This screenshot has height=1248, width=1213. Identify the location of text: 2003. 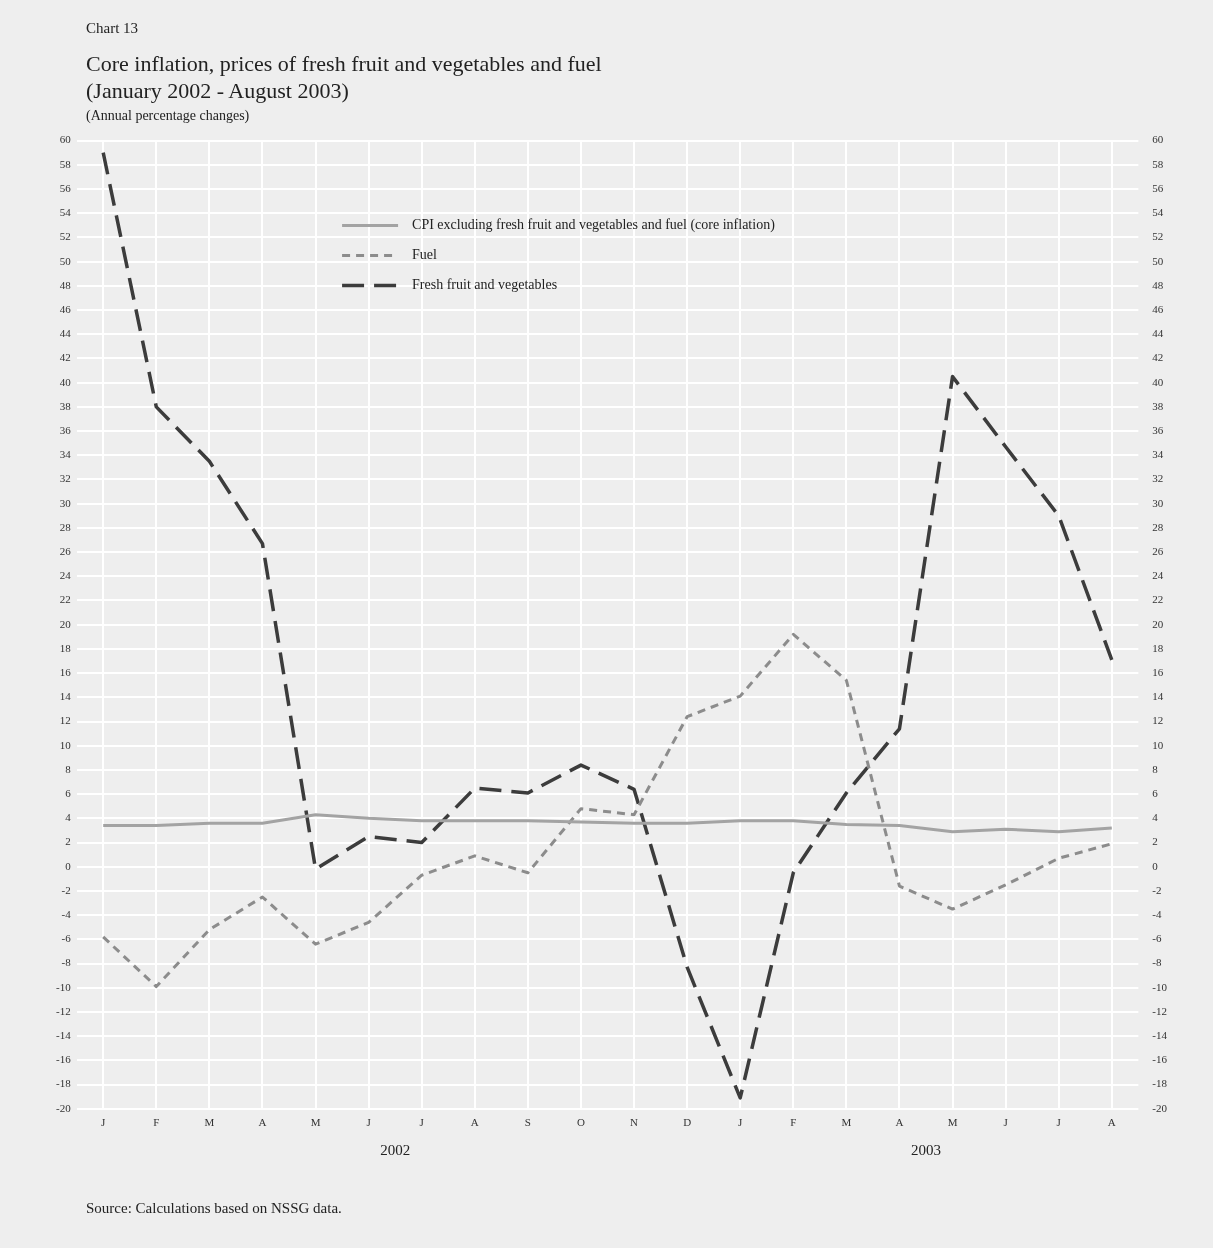
(926, 1150).